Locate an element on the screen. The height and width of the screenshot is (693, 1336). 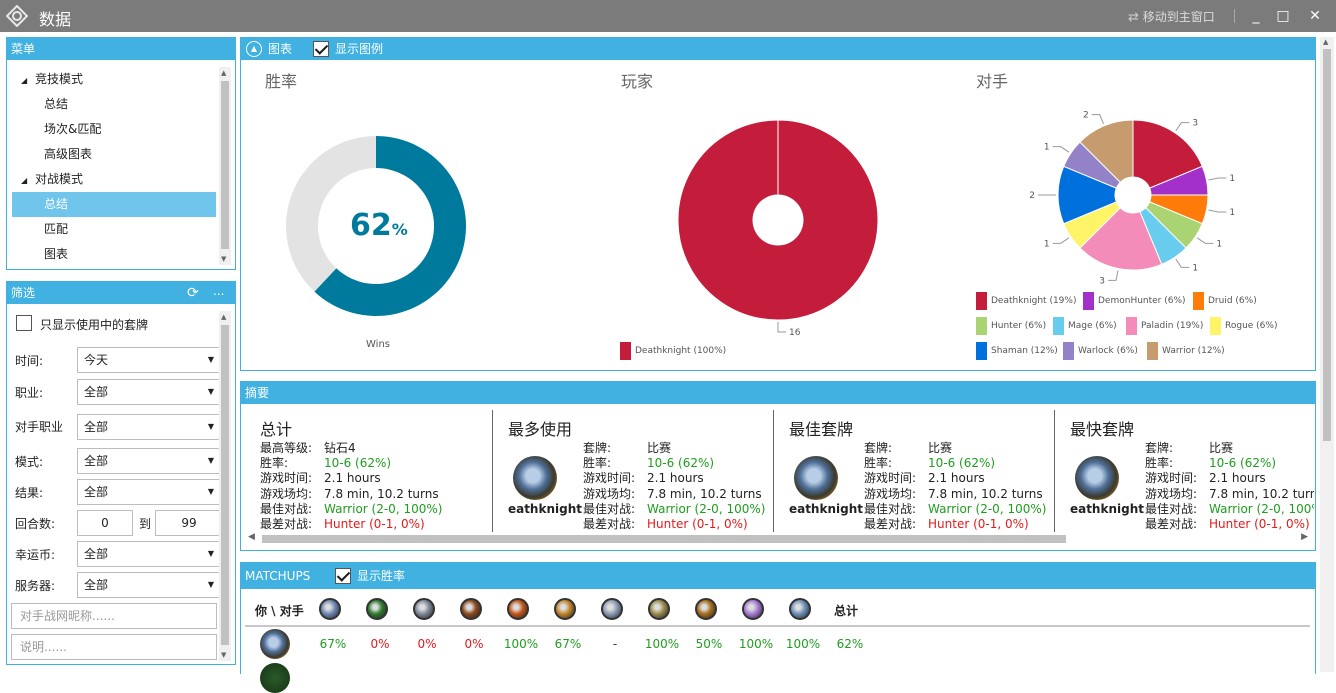
menu-scrollbar: ▲ ▼ is located at coordinates (225, 166).